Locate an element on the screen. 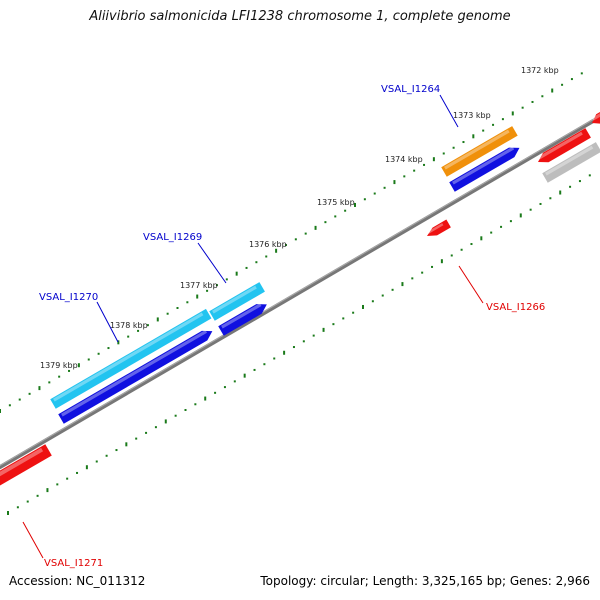 This screenshot has width=600, height=600. scale-label-1372: 1372 kbp is located at coordinates (540, 70).